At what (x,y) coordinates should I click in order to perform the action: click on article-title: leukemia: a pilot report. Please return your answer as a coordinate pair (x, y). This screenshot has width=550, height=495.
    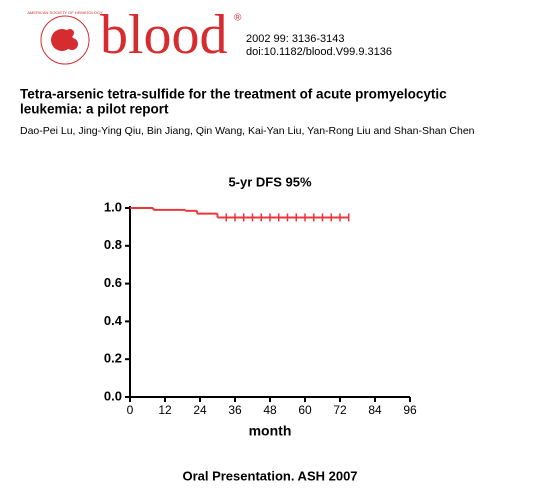
    Looking at the image, I should click on (94, 109).